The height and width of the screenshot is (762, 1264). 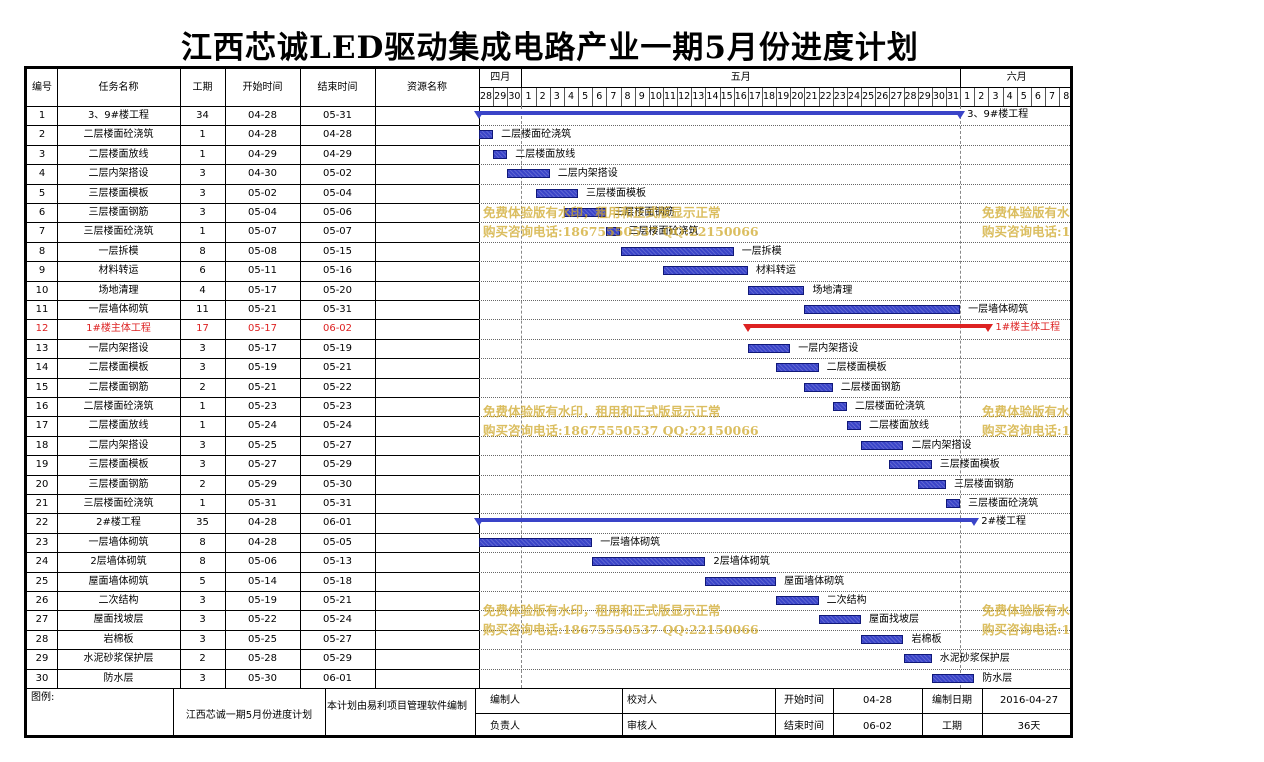 I want to click on bar-label: 三层楼面钢筋, so click(x=983, y=484).